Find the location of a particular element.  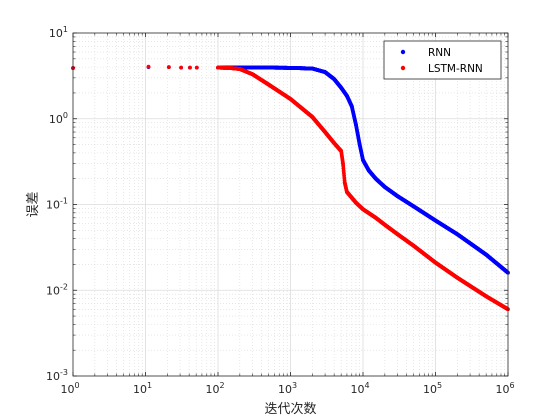

x-tick-label: 10³ is located at coordinates (287, 388).